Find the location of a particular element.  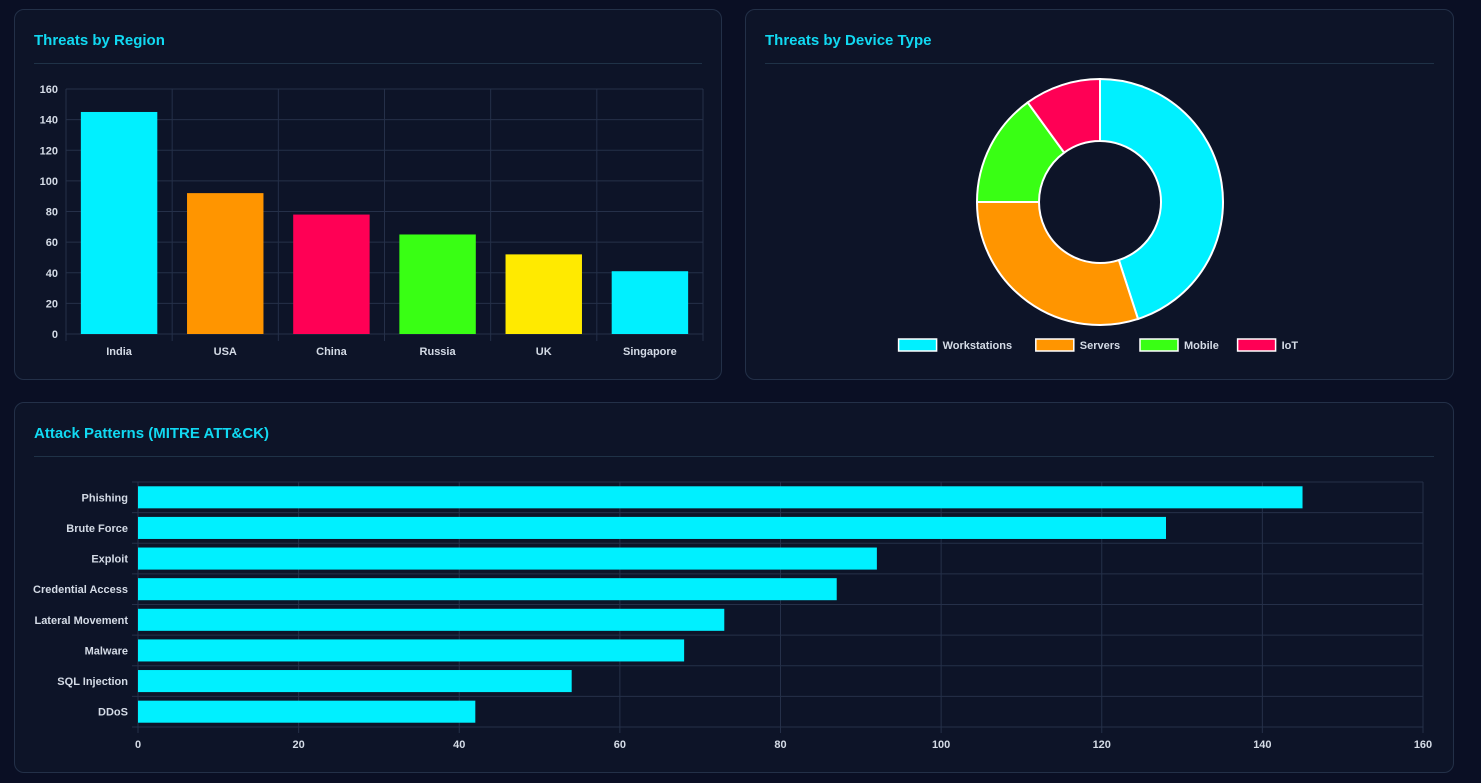

attack-x-tick-2: 40 is located at coordinates (459, 745).